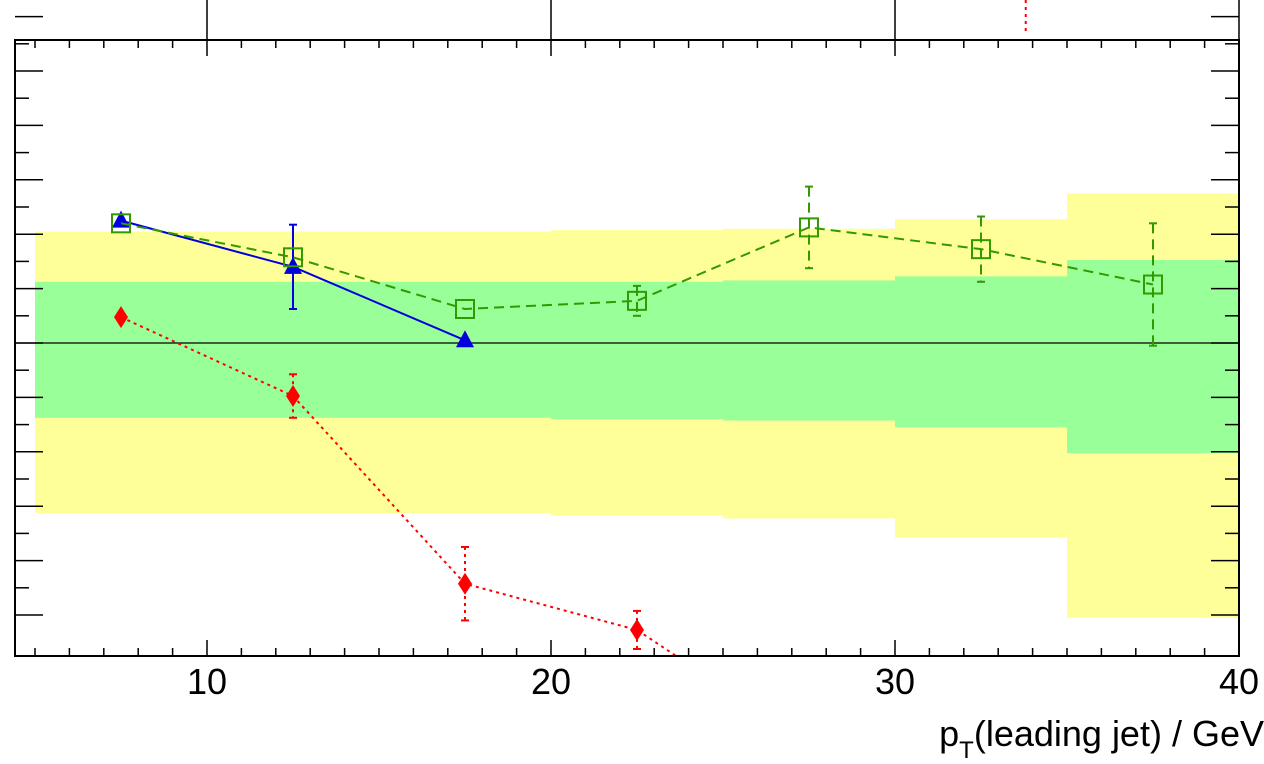 The image size is (1264, 764). I want to click on x-axis-label-subscript: T, so click(966, 750).